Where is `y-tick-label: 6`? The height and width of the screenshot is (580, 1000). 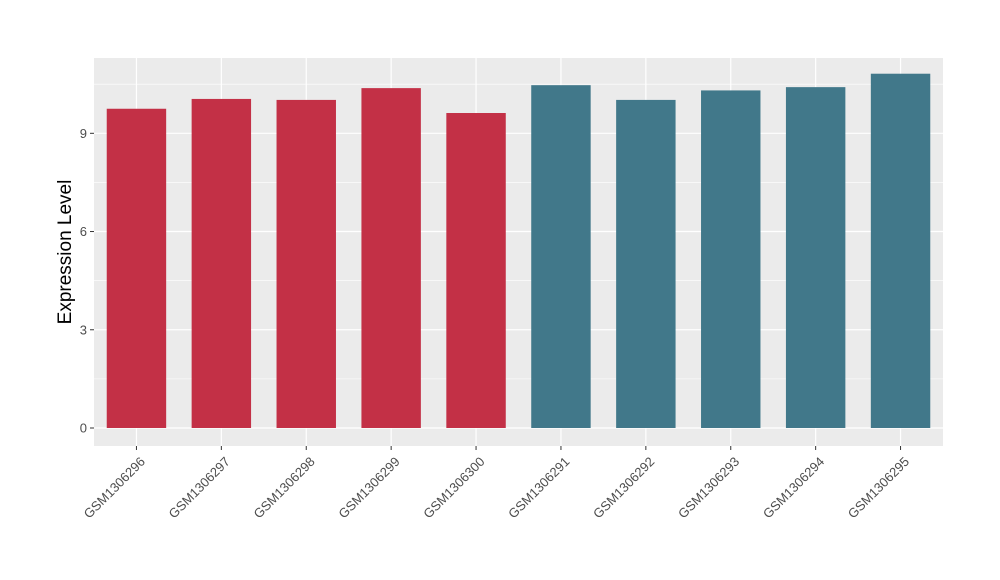 y-tick-label: 6 is located at coordinates (83, 231).